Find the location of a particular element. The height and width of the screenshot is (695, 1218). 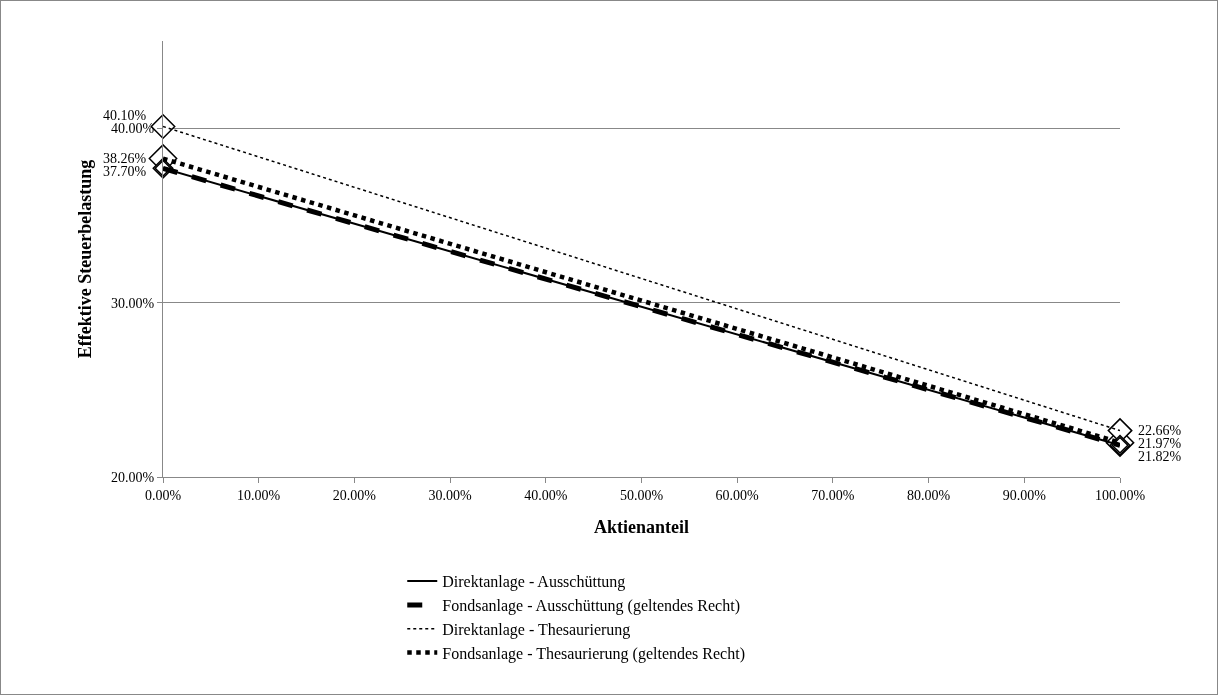

y-axis-title: Effektive Steuerbelastung is located at coordinates (85, 259).